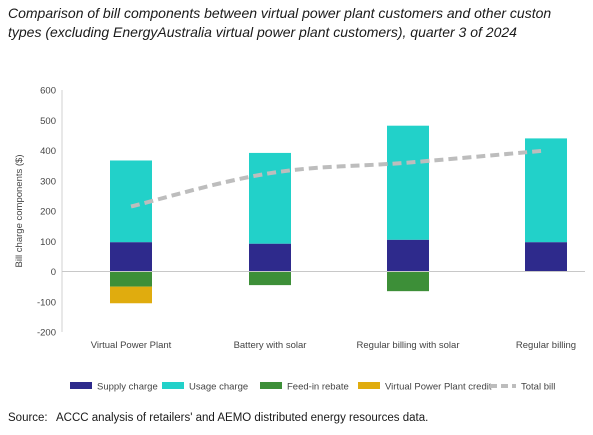 The width and height of the screenshot is (593, 435). I want to click on legend-label: Feed-in rebate, so click(318, 387).